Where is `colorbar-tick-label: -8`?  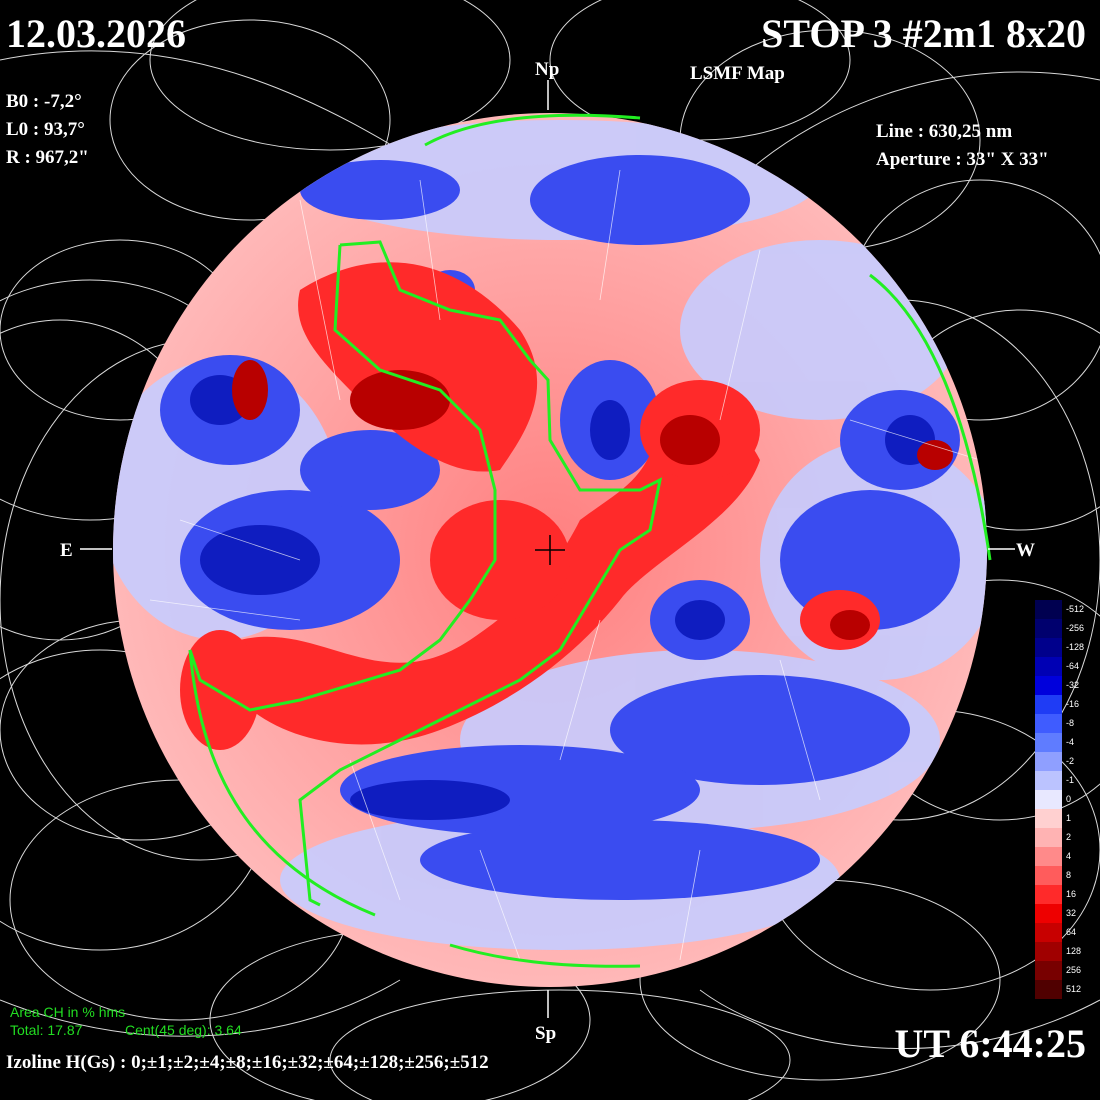 colorbar-tick-label: -8 is located at coordinates (1070, 723).